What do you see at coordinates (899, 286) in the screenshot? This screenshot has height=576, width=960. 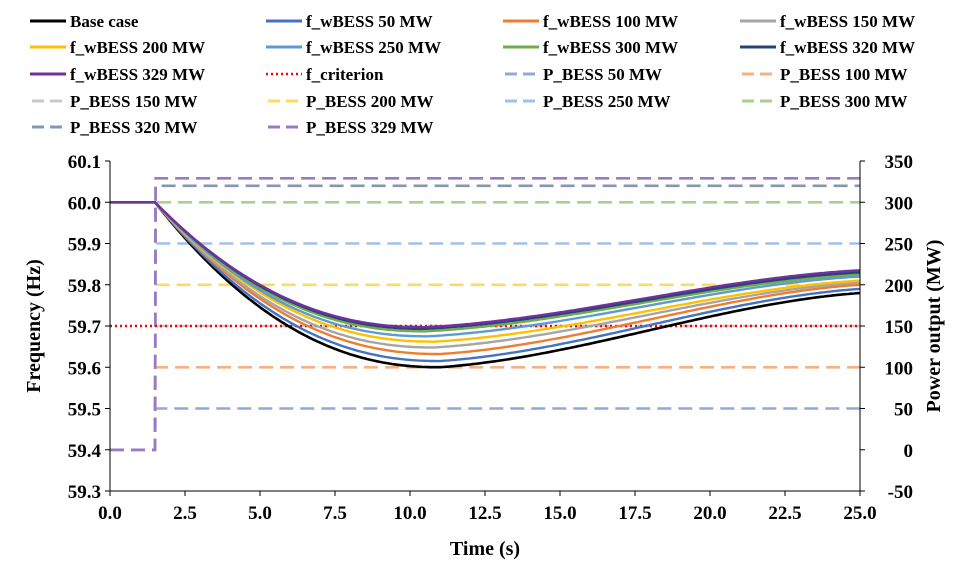 I see `y2-tick-label: 200` at bounding box center [899, 286].